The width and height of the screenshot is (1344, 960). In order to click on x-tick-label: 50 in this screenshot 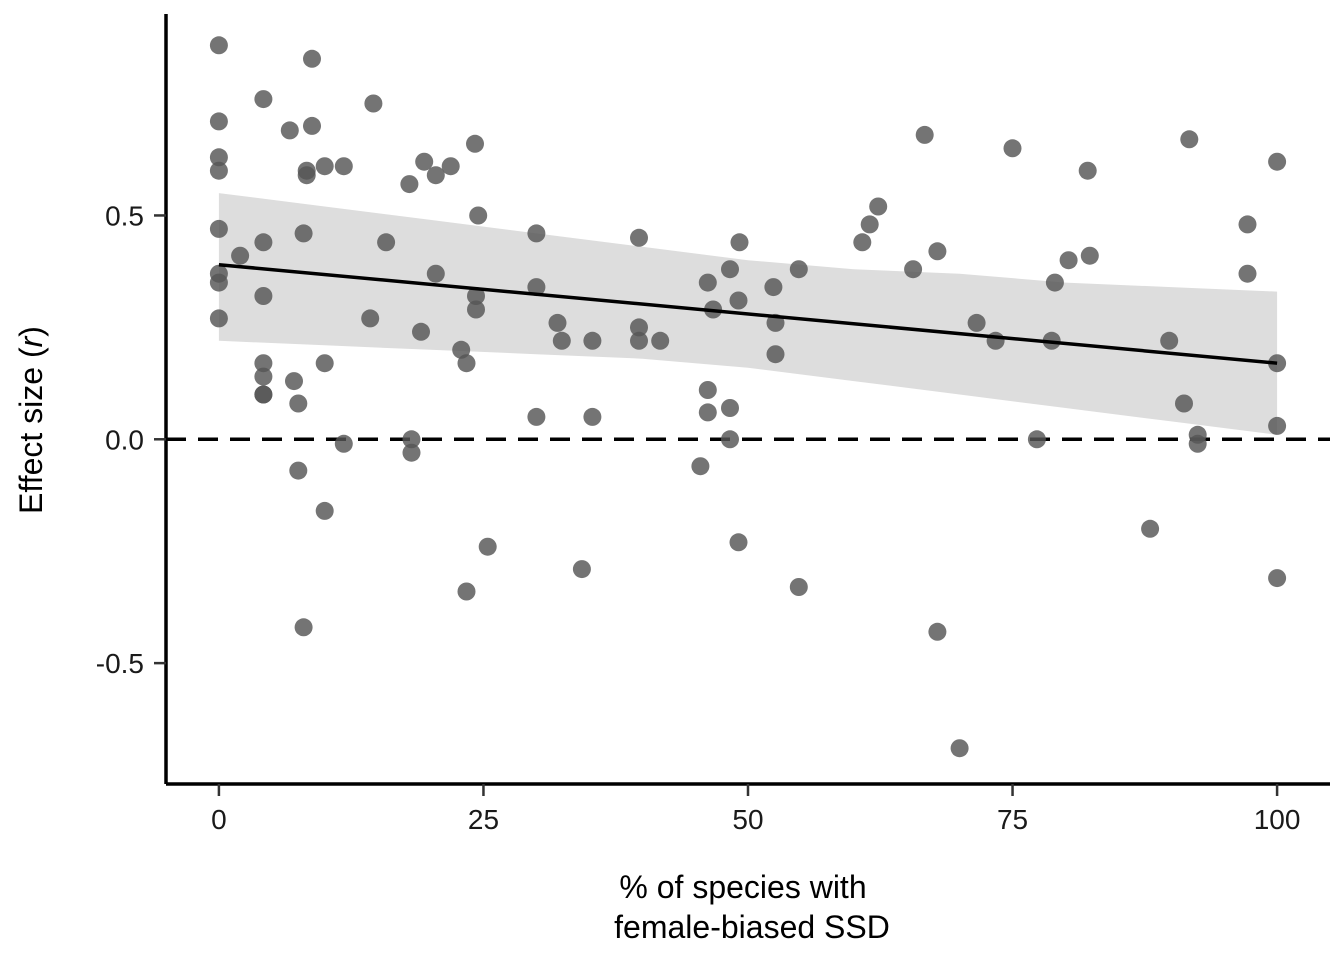, I will do `click(747, 819)`.